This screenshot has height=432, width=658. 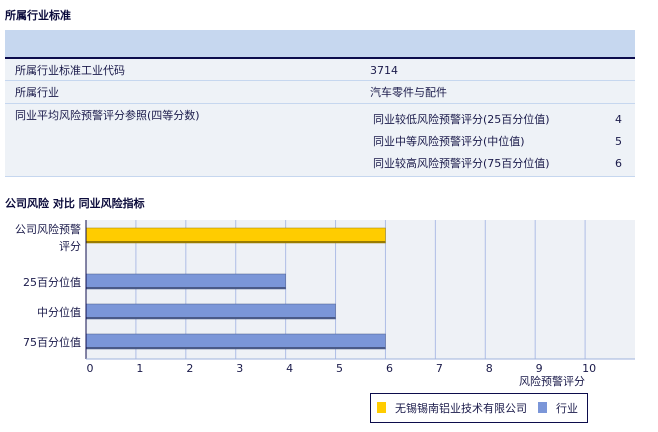 What do you see at coordinates (70, 246) in the screenshot?
I see `y-category-label: 评分` at bounding box center [70, 246].